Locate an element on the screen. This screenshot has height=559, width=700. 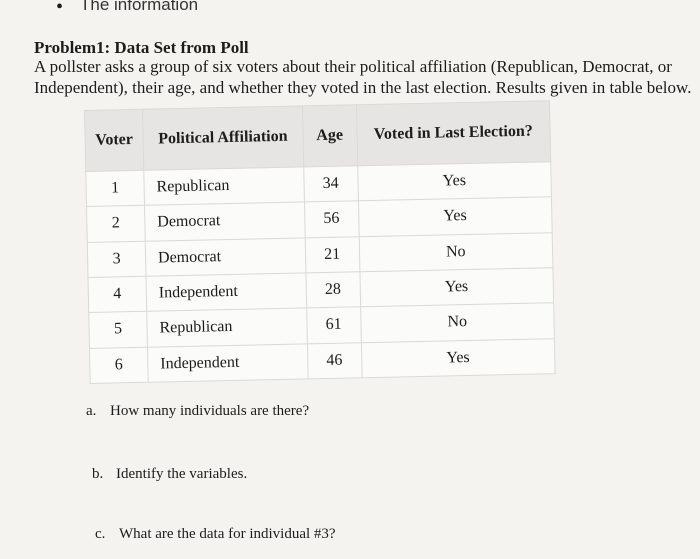
truncated-top-text: The information is located at coordinates (139, 7).